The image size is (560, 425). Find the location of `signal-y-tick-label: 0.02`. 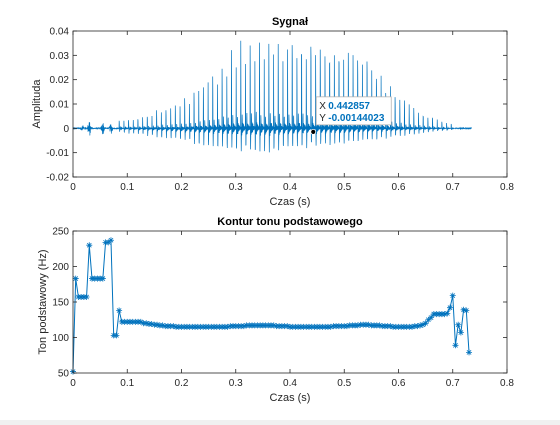

signal-y-tick-label: 0.02 is located at coordinates (60, 80).